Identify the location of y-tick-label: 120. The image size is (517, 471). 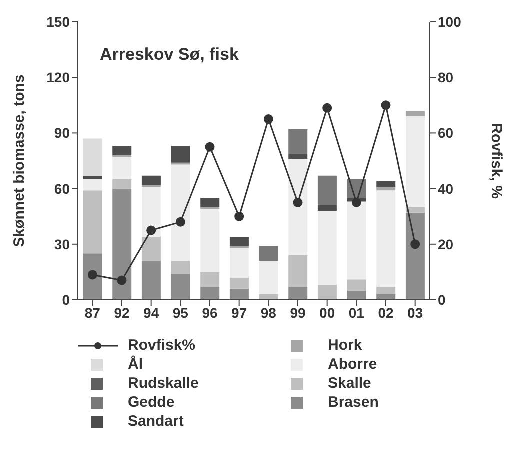
(58, 78).